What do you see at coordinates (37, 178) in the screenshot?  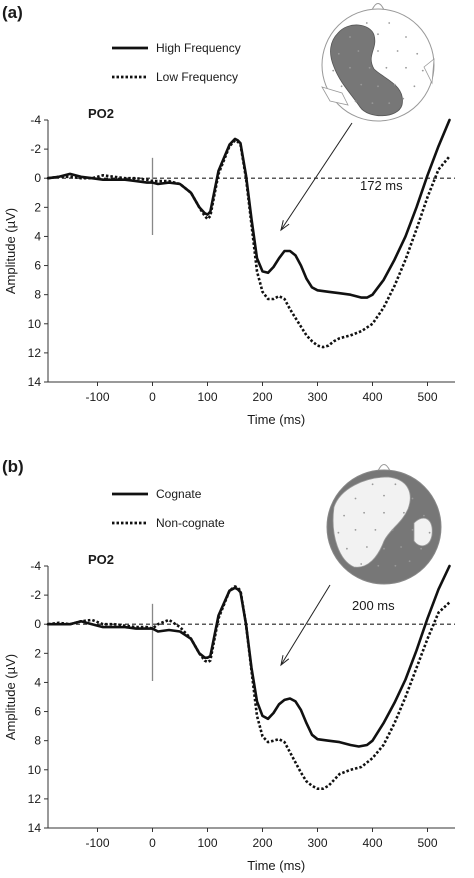 I see `y-tick-label: 0` at bounding box center [37, 178].